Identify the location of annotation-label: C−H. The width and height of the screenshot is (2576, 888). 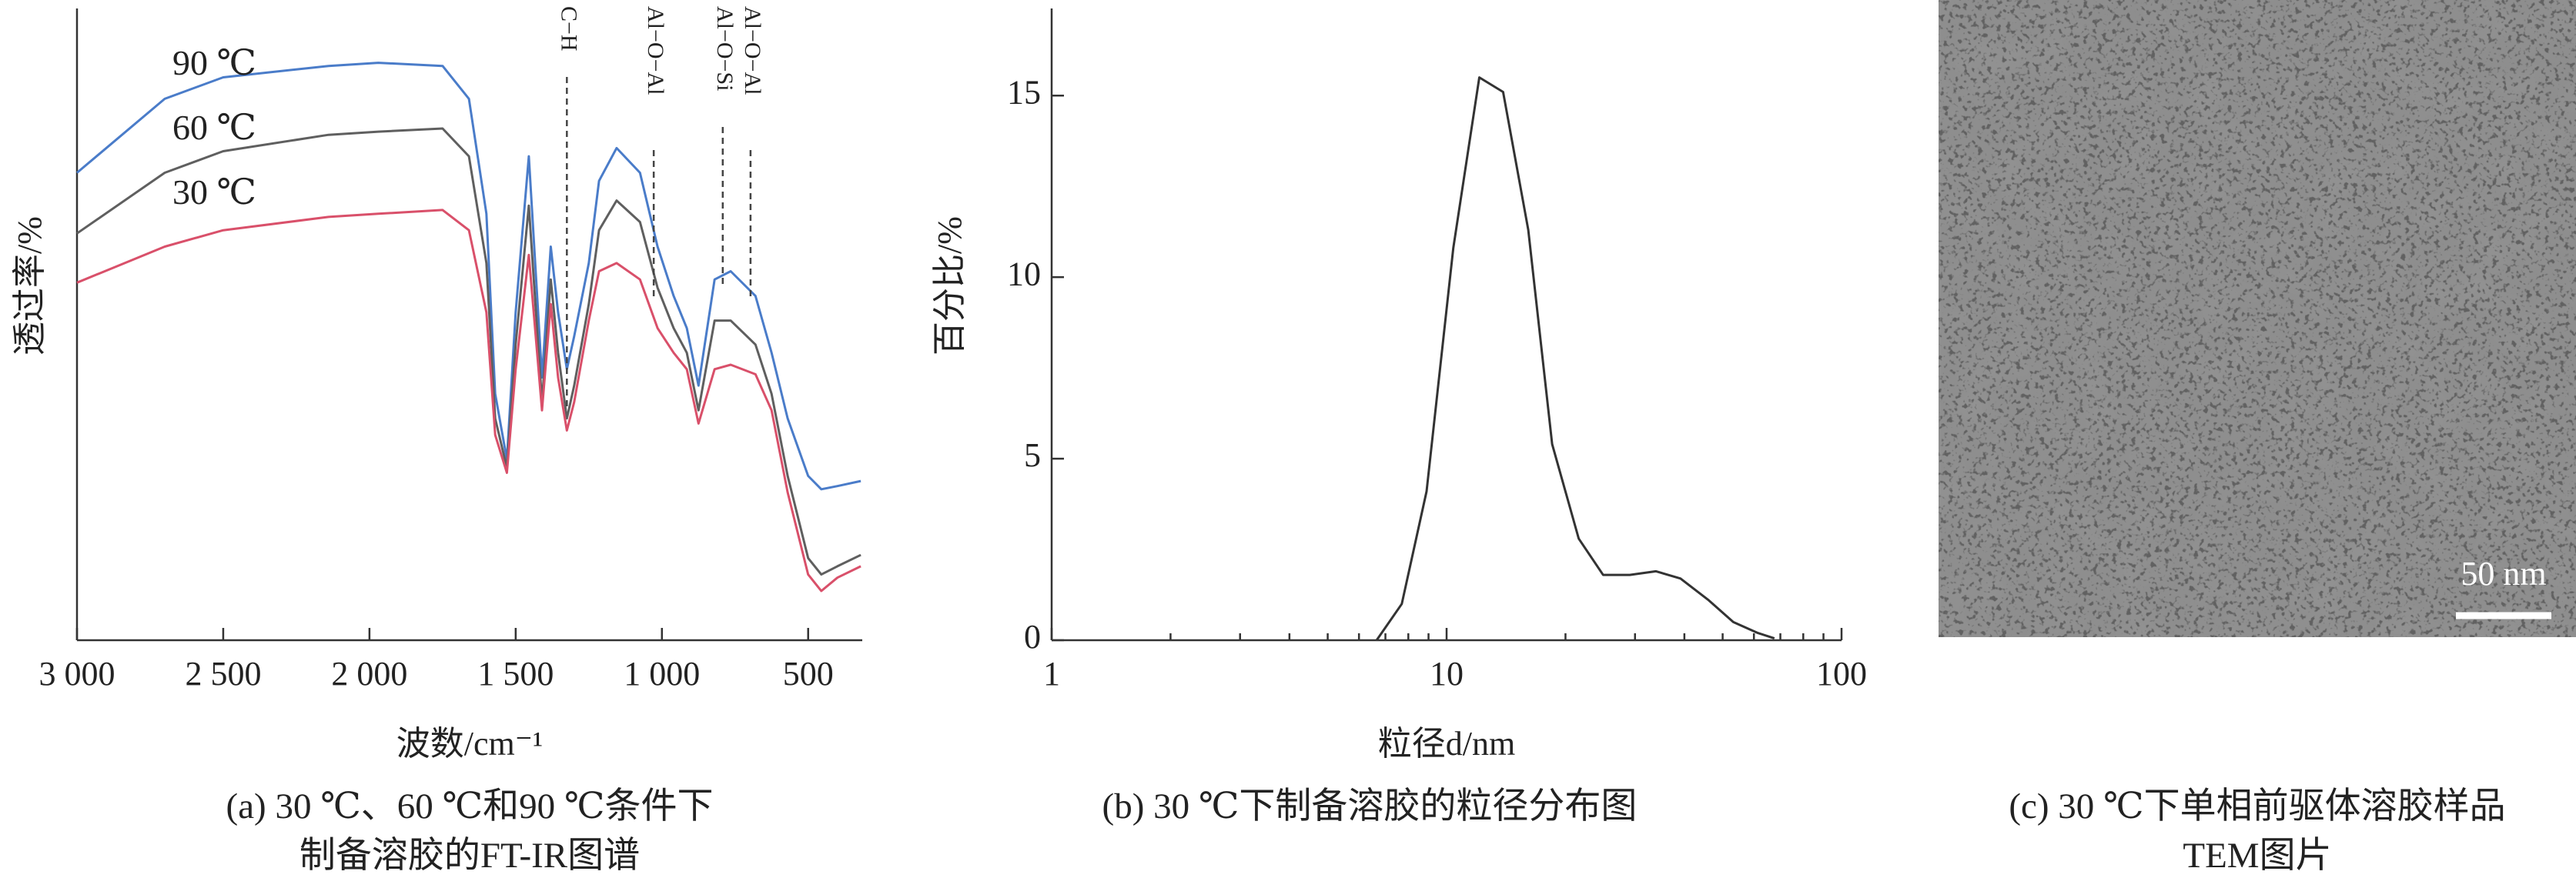
(569, 29).